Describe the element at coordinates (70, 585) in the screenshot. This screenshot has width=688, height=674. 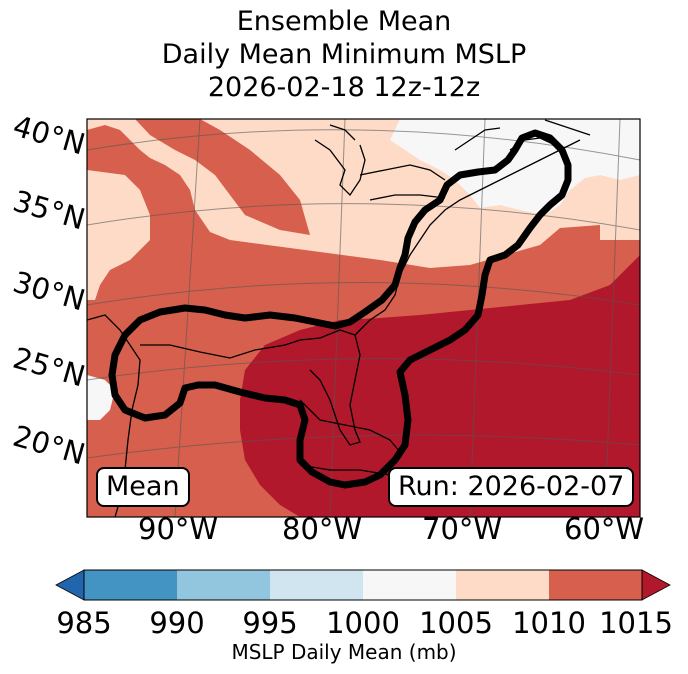
I see `colorbar-under-triangle` at that location.